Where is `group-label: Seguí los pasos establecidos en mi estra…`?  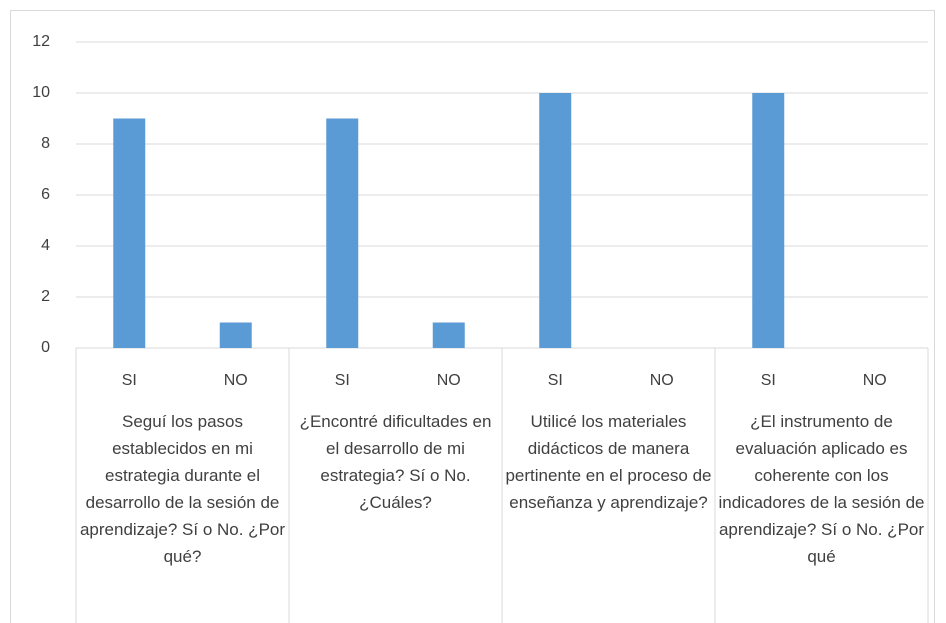
group-label: Seguí los pasos establecidos en mi estra… is located at coordinates (182, 489).